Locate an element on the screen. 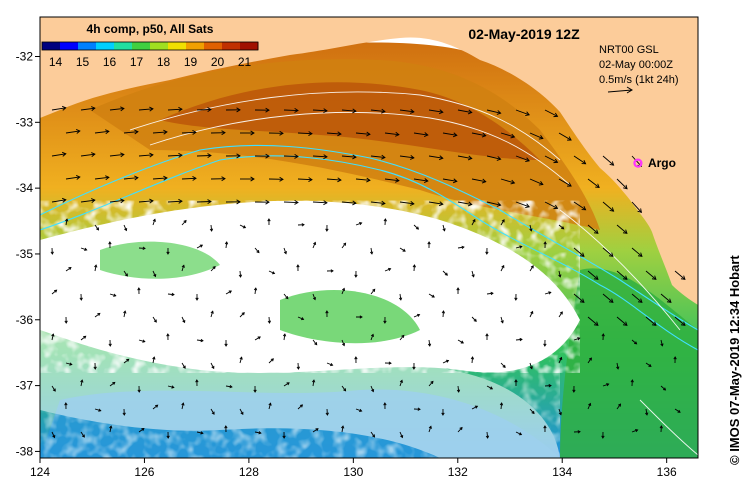 The height and width of the screenshot is (496, 749). scale-arrow-icon is located at coordinates (620, 90).